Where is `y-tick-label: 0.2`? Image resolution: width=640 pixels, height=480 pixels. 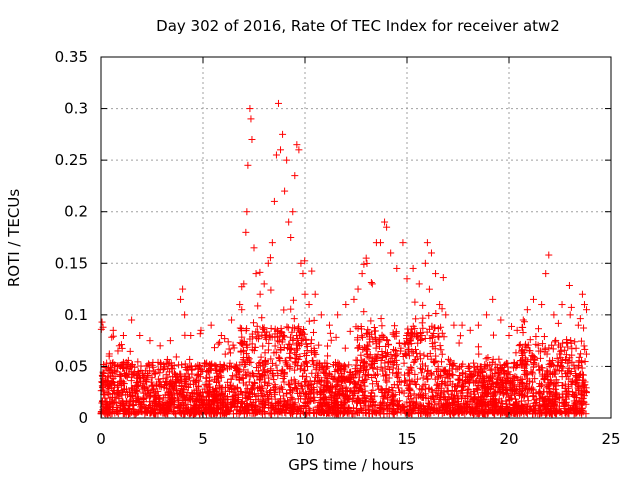
y-tick-label: 0.2 is located at coordinates (76, 212).